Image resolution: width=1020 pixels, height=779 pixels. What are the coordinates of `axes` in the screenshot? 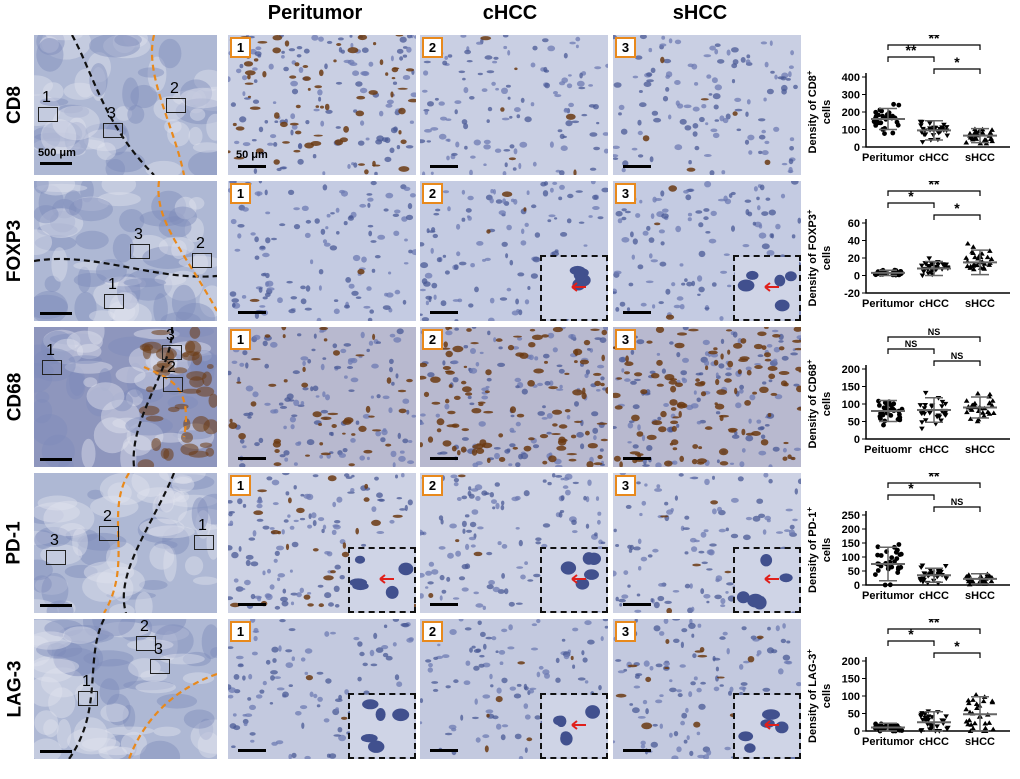 It's located at (937, 694).